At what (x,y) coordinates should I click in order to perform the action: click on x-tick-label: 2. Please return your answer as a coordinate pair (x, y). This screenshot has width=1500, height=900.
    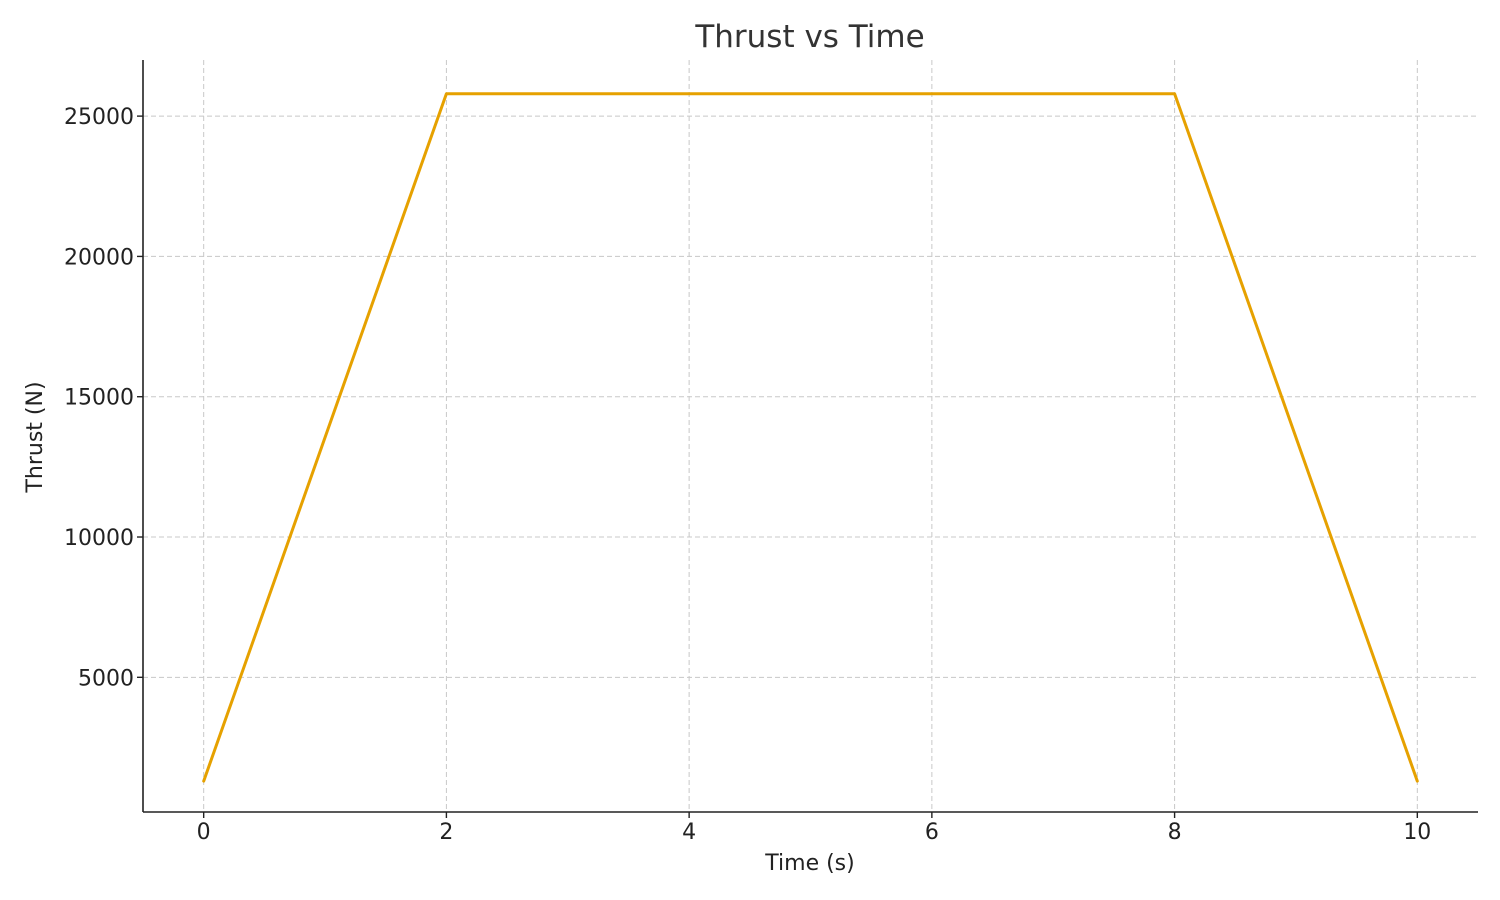
    Looking at the image, I should click on (446, 832).